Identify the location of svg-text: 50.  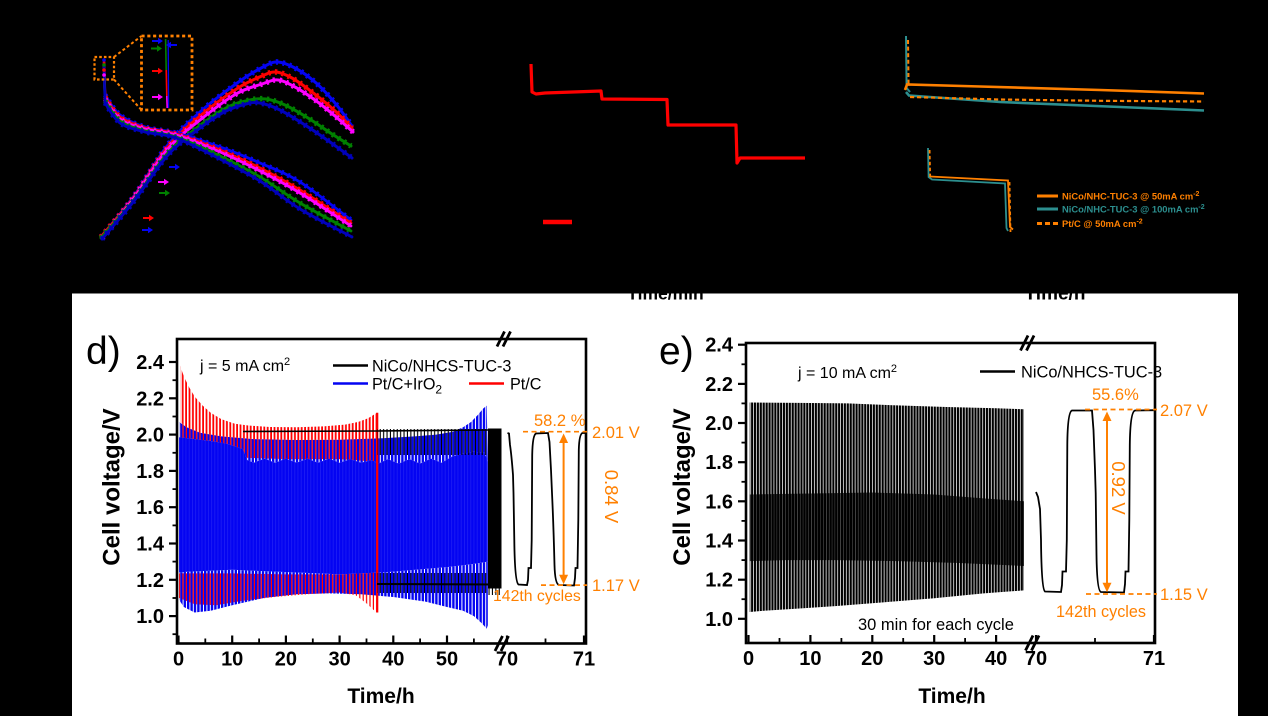
(447, 660).